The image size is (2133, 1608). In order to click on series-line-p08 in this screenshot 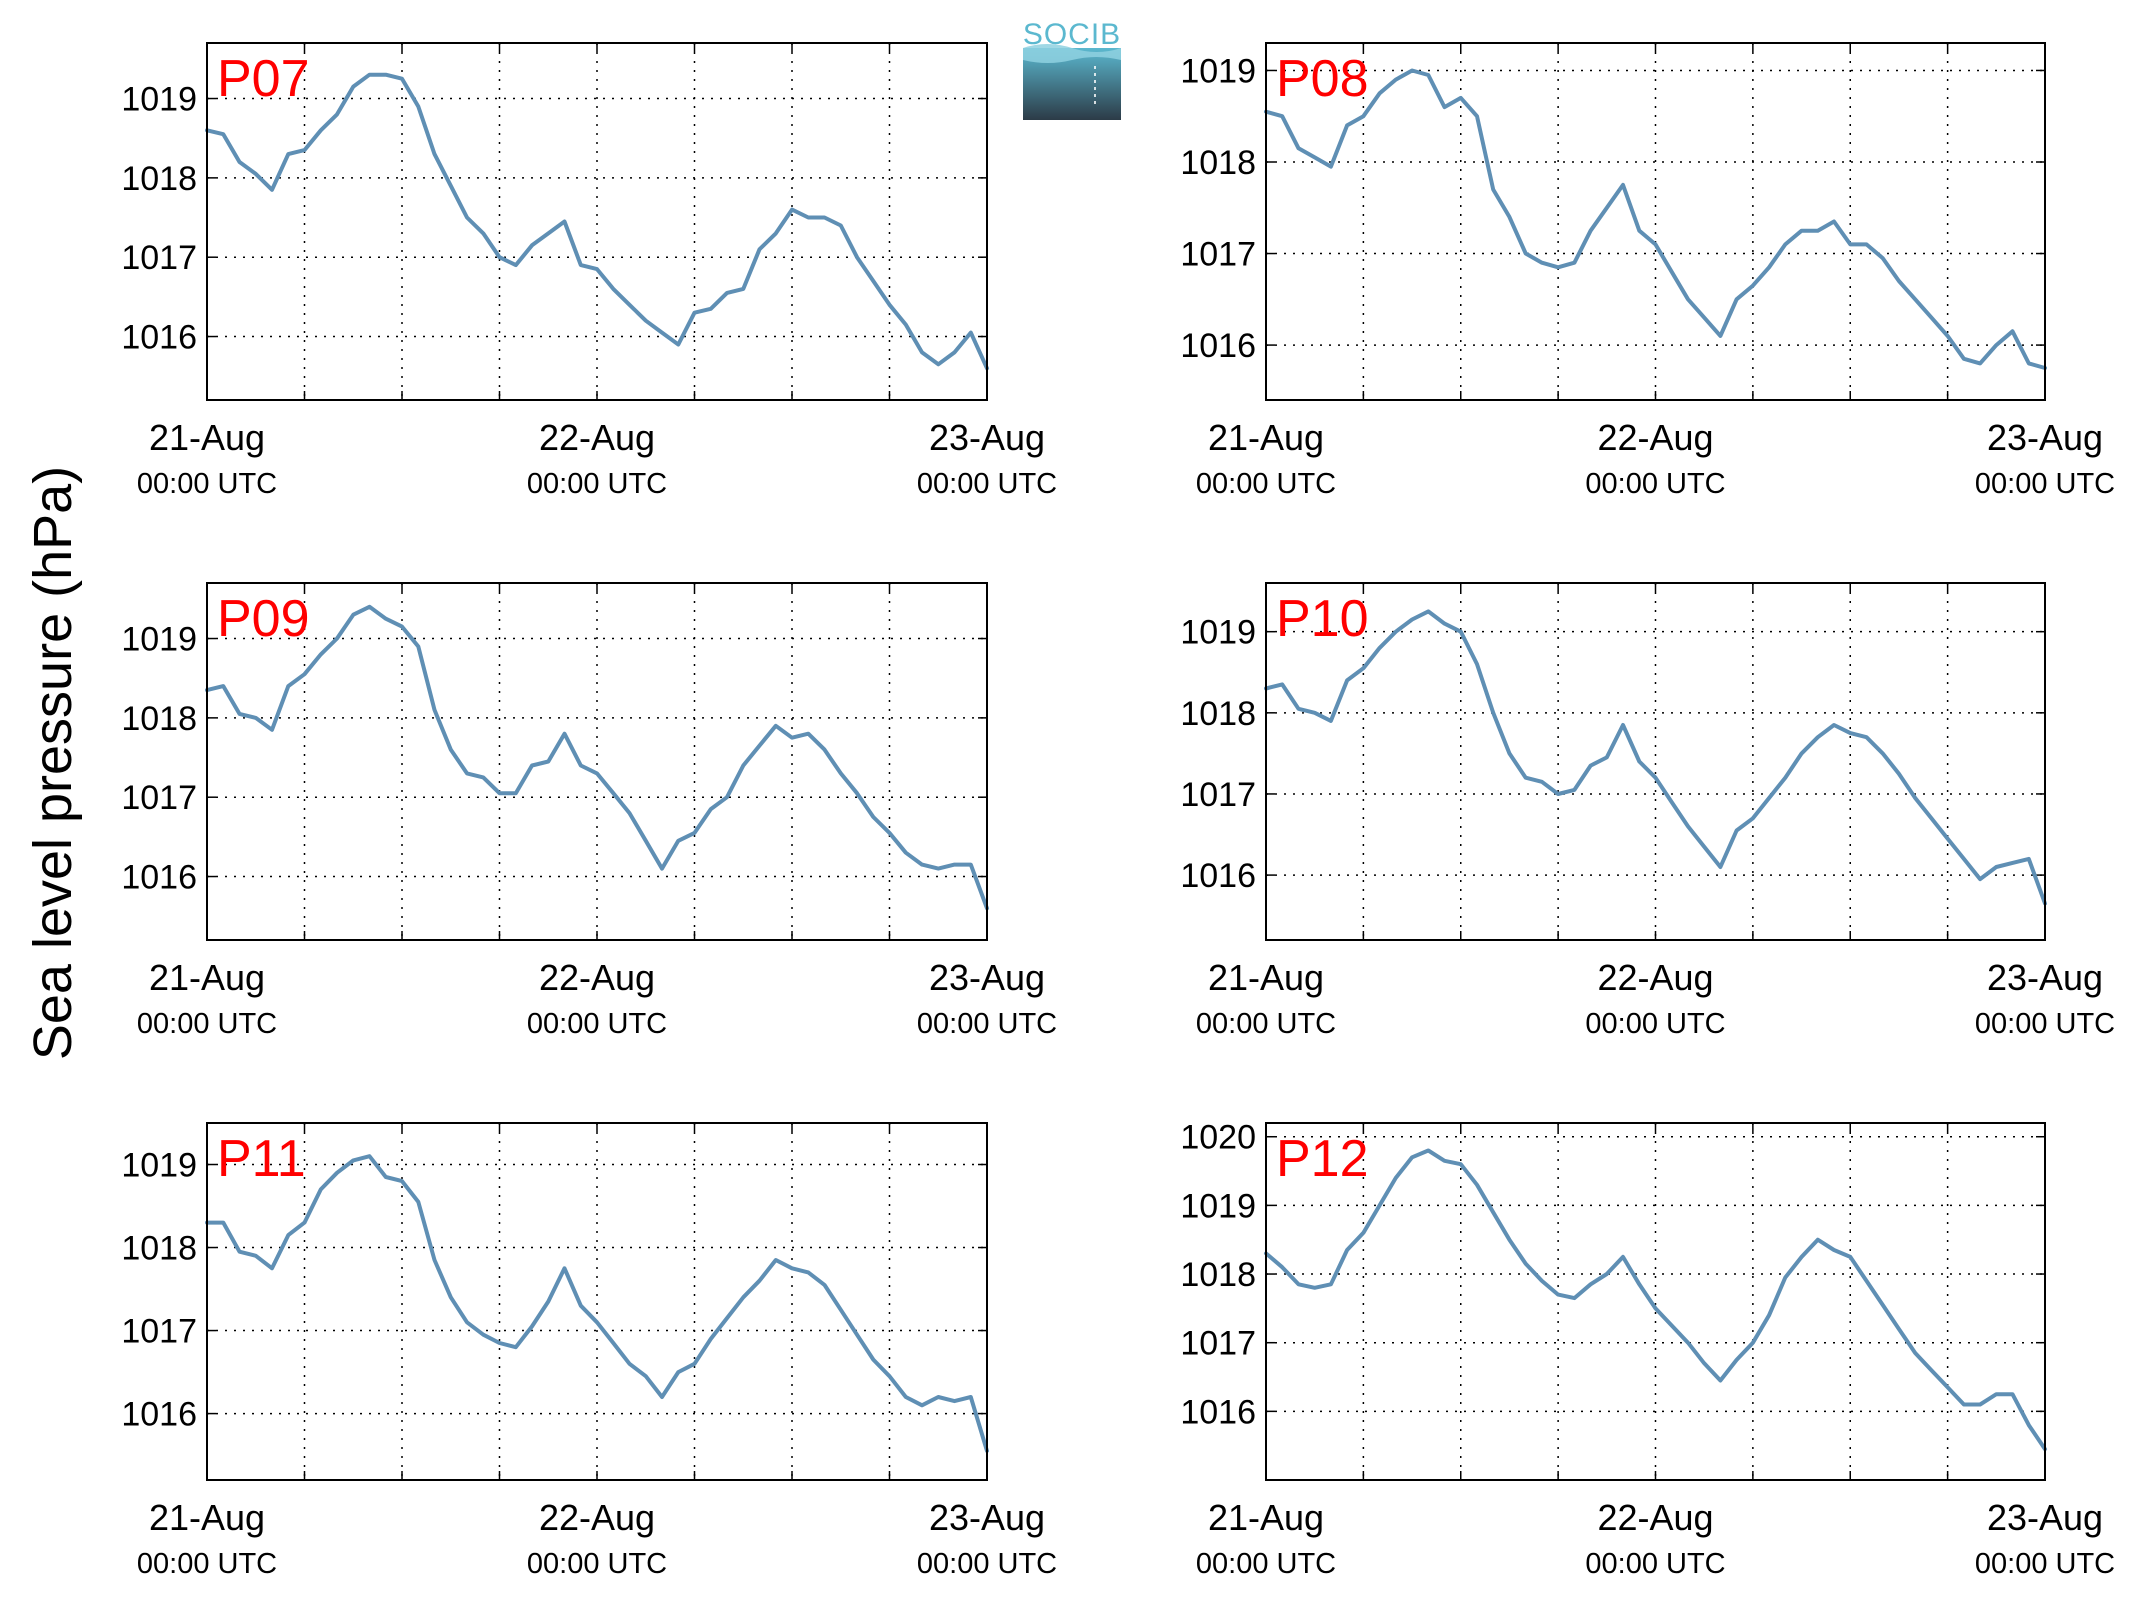, I will do `click(1655, 219)`.